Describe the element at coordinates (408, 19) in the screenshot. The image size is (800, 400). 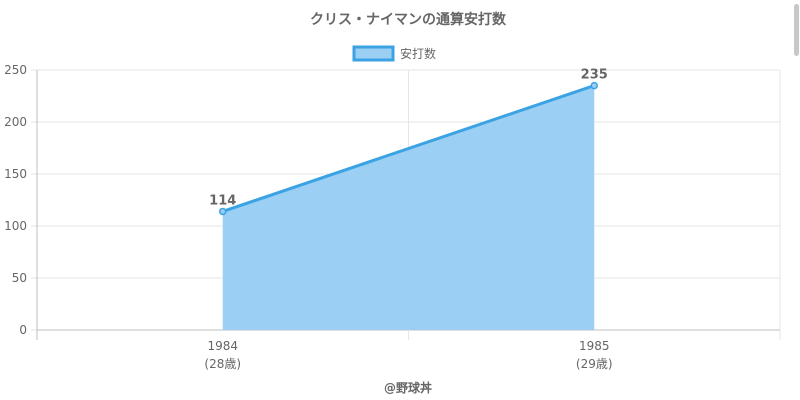
I see `chart-title: クリス・ナイマンの通算安打数` at that location.